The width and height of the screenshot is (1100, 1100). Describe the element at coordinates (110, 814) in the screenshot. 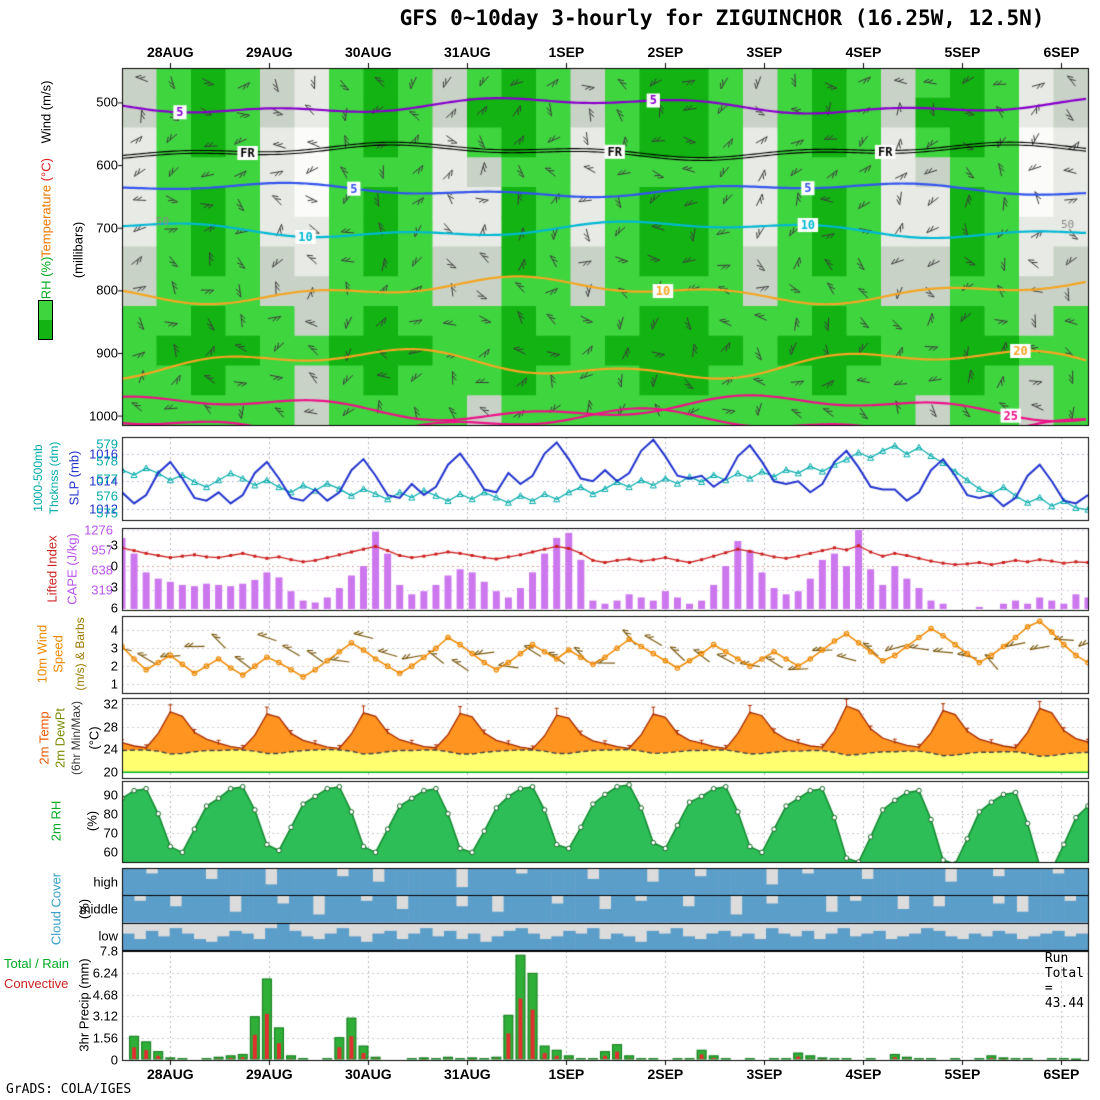

I see `p6-rh-tick: 80` at that location.